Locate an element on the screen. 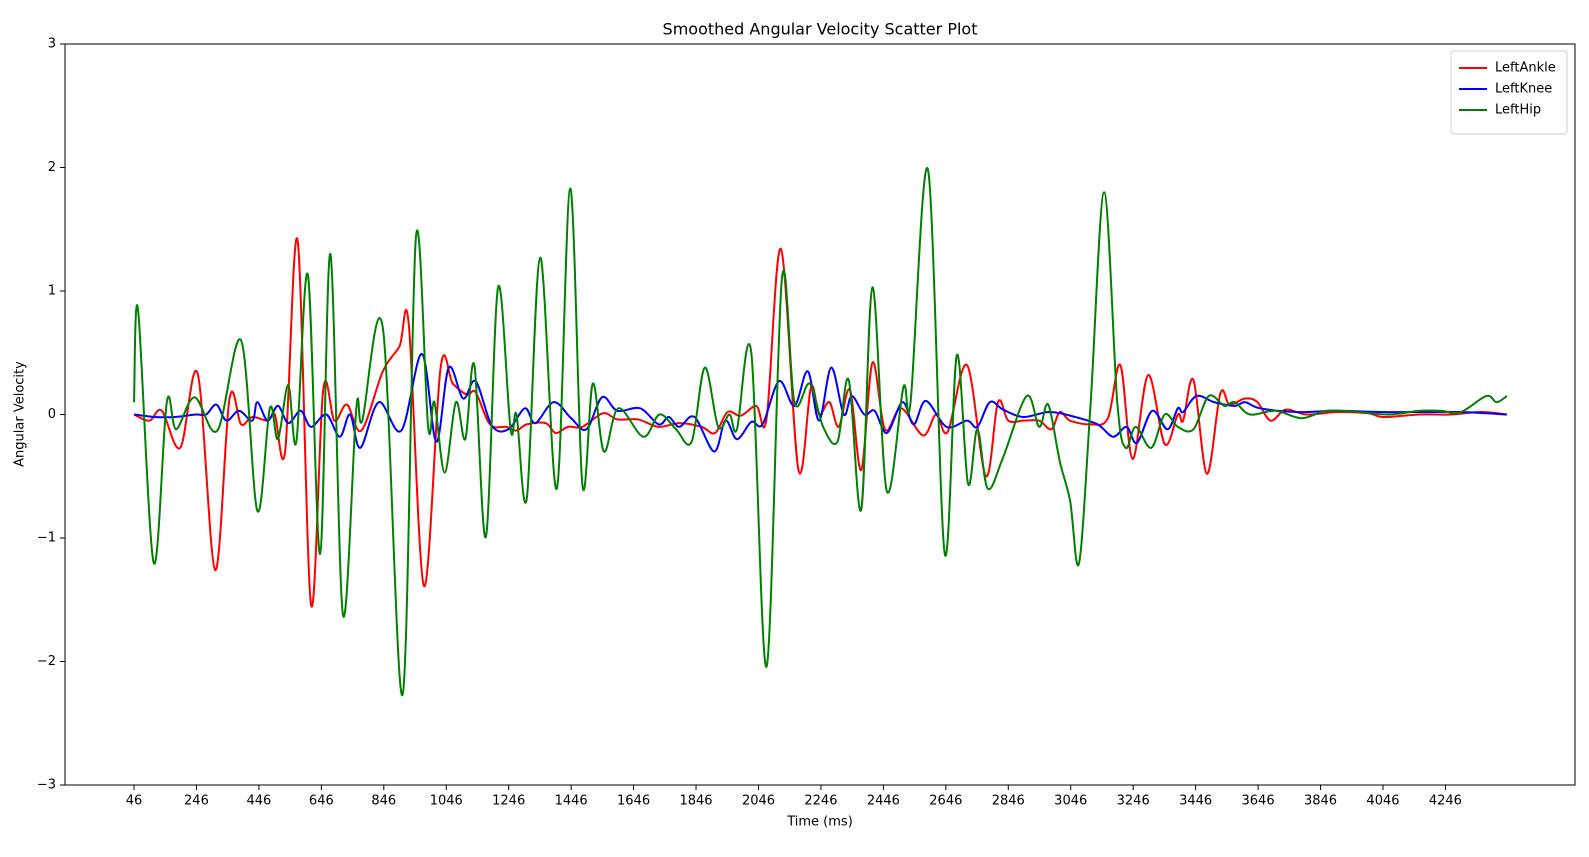 This screenshot has width=1589, height=857. y-tick-label: −2 is located at coordinates (46, 661).